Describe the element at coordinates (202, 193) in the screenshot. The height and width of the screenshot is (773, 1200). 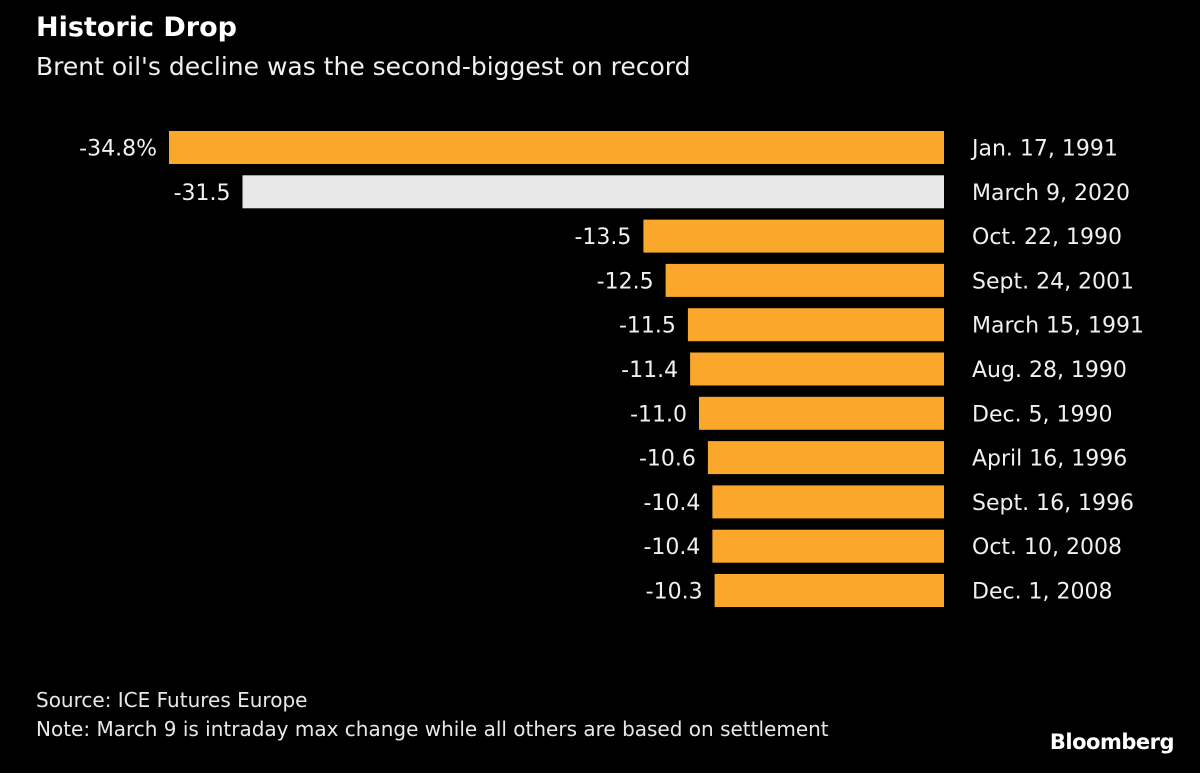
I see `value-label-1: -31.5` at that location.